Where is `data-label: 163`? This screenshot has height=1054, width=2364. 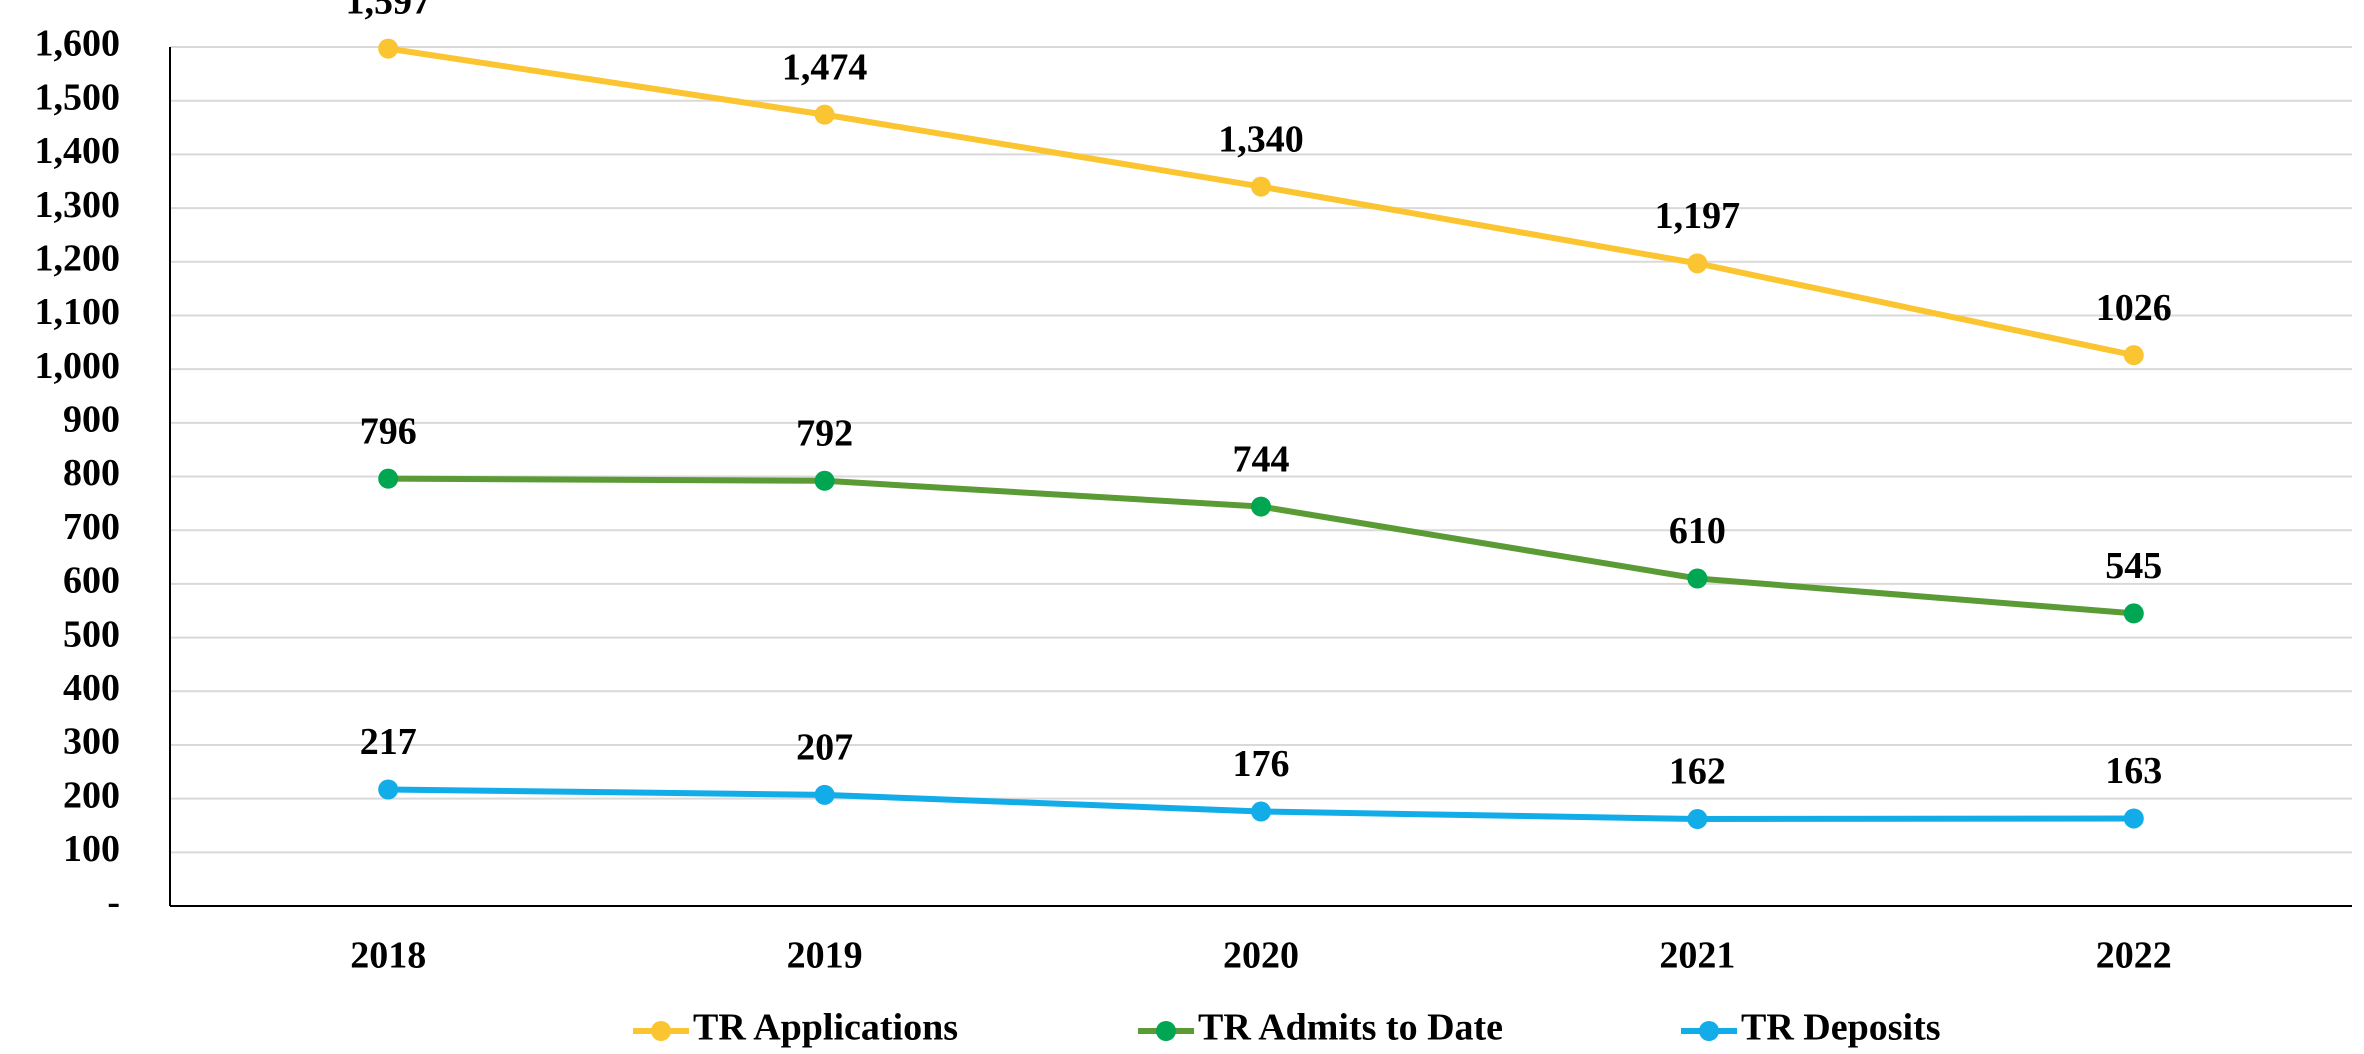 data-label: 163 is located at coordinates (2133, 771).